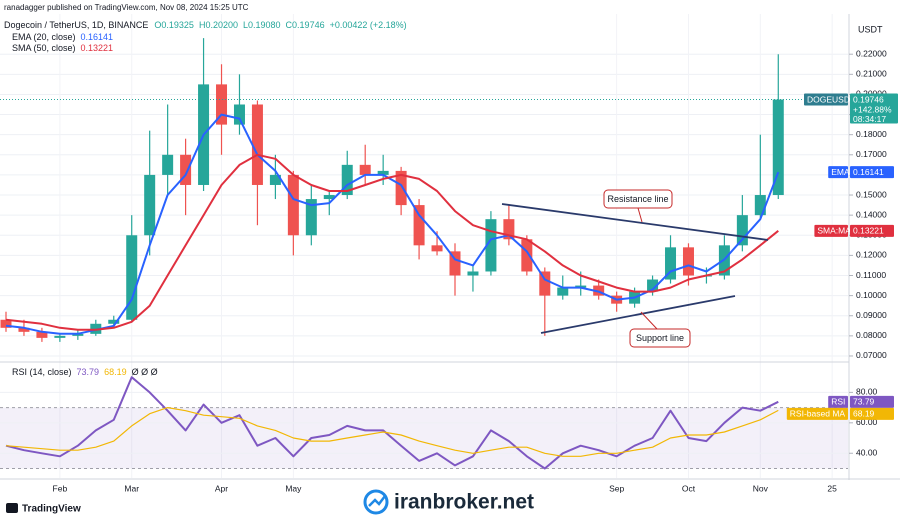 Image resolution: width=900 pixels, height=520 pixels. What do you see at coordinates (871, 355) in the screenshot?
I see `y-tick-label: 0.07000` at bounding box center [871, 355].